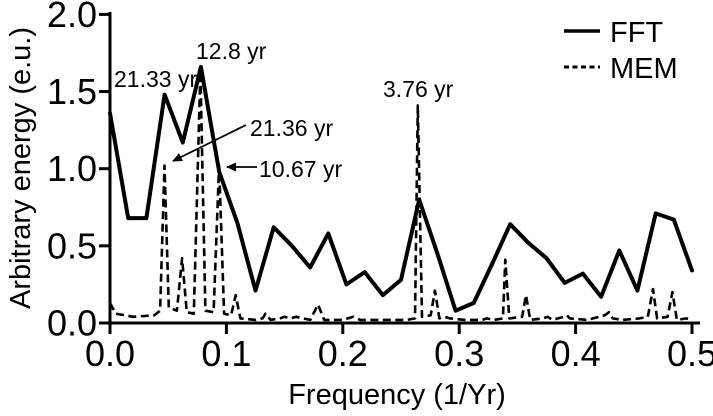  What do you see at coordinates (291, 128) in the screenshot?
I see `annotation-21-36yr: 21.36 yr` at bounding box center [291, 128].